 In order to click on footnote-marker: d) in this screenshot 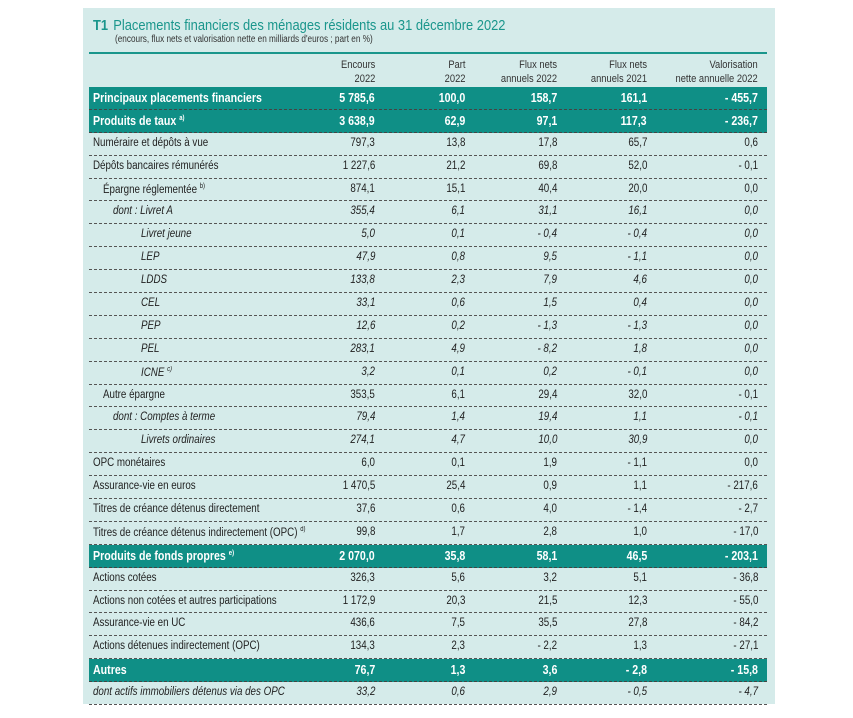, I will do `click(303, 529)`.